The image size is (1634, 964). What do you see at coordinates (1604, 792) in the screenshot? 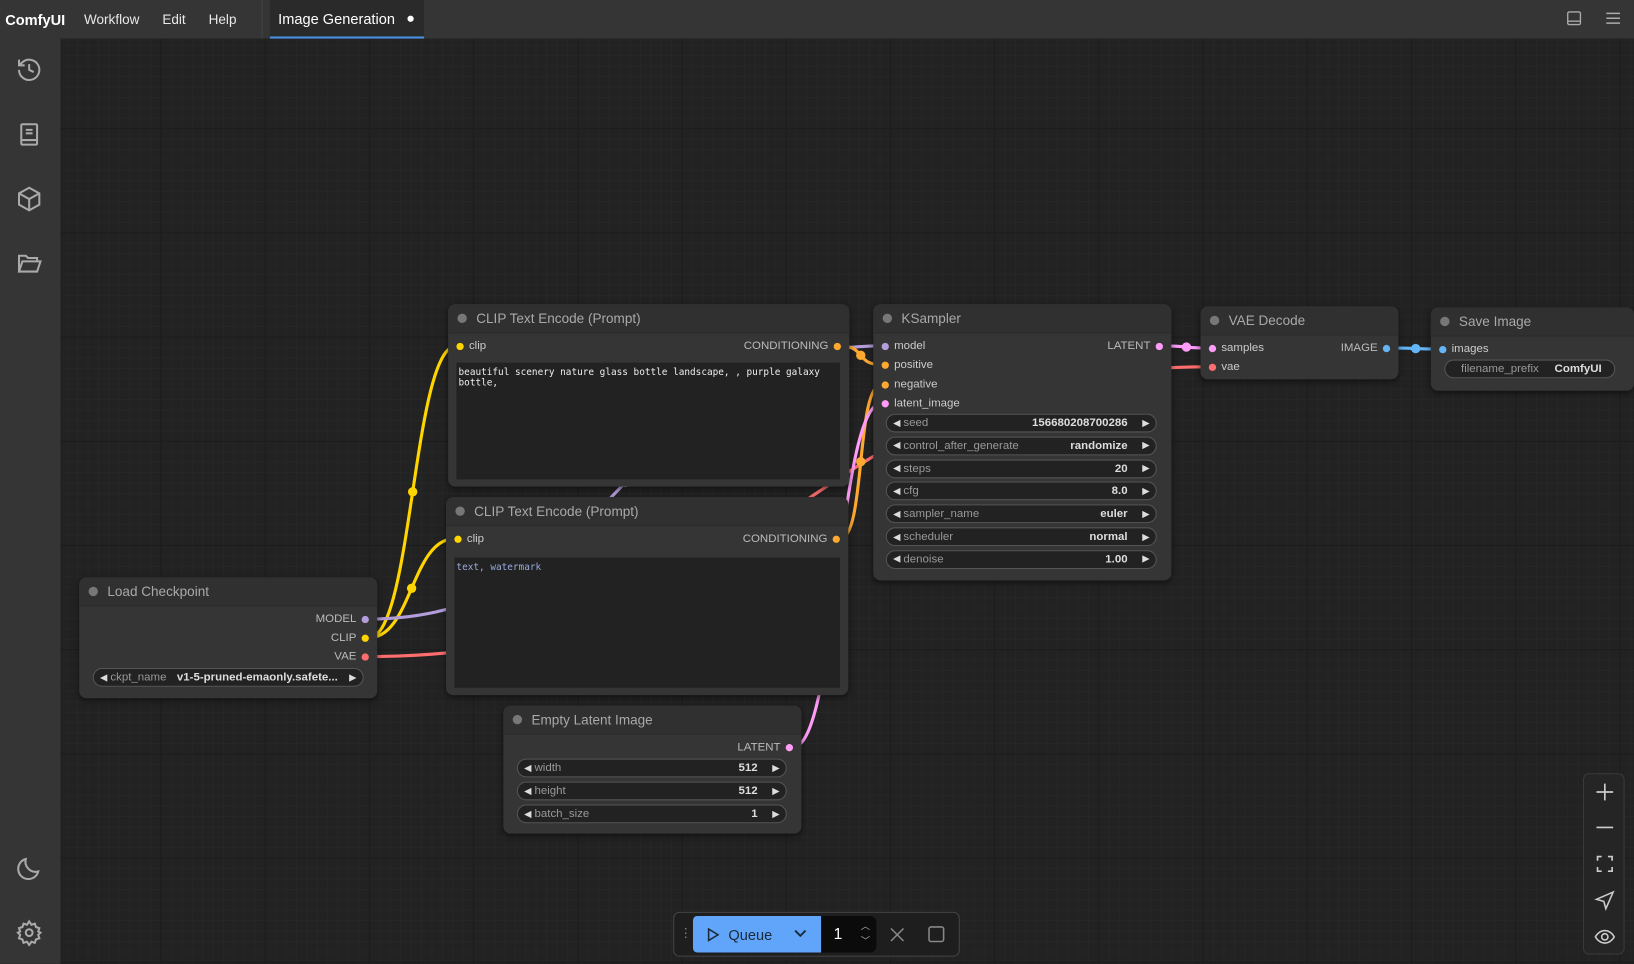
I see `zoom-in-plus-icon` at bounding box center [1604, 792].